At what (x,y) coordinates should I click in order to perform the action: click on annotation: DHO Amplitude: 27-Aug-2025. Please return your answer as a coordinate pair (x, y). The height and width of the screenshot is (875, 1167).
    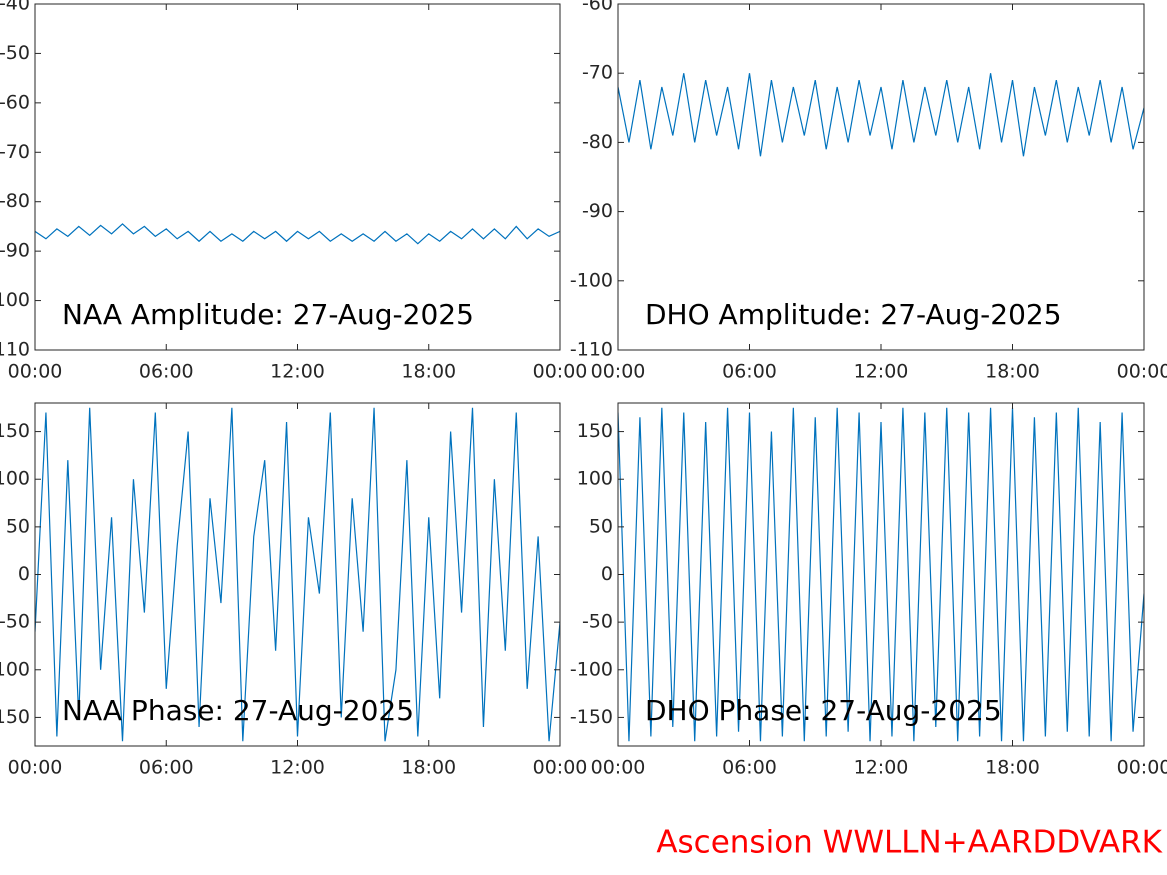
    Looking at the image, I should click on (853, 314).